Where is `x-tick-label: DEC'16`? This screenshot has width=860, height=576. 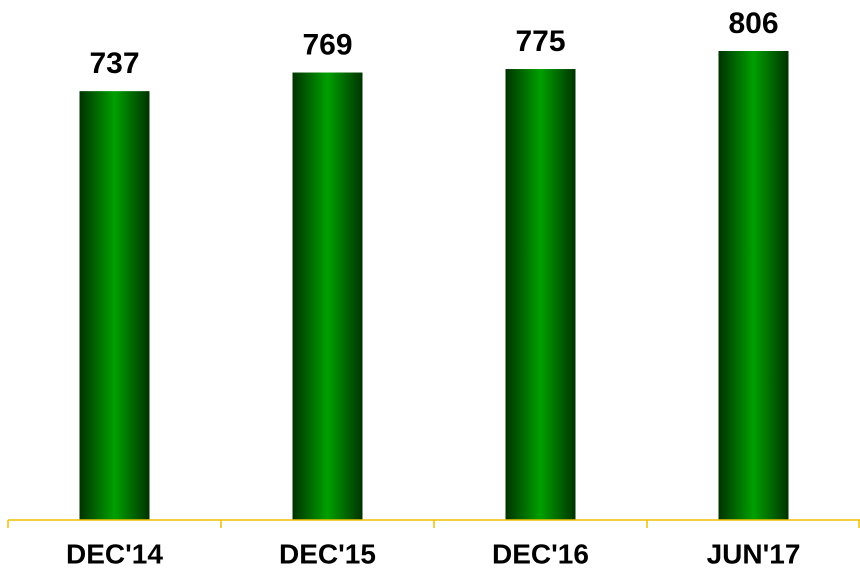
x-tick-label: DEC'16 is located at coordinates (540, 553).